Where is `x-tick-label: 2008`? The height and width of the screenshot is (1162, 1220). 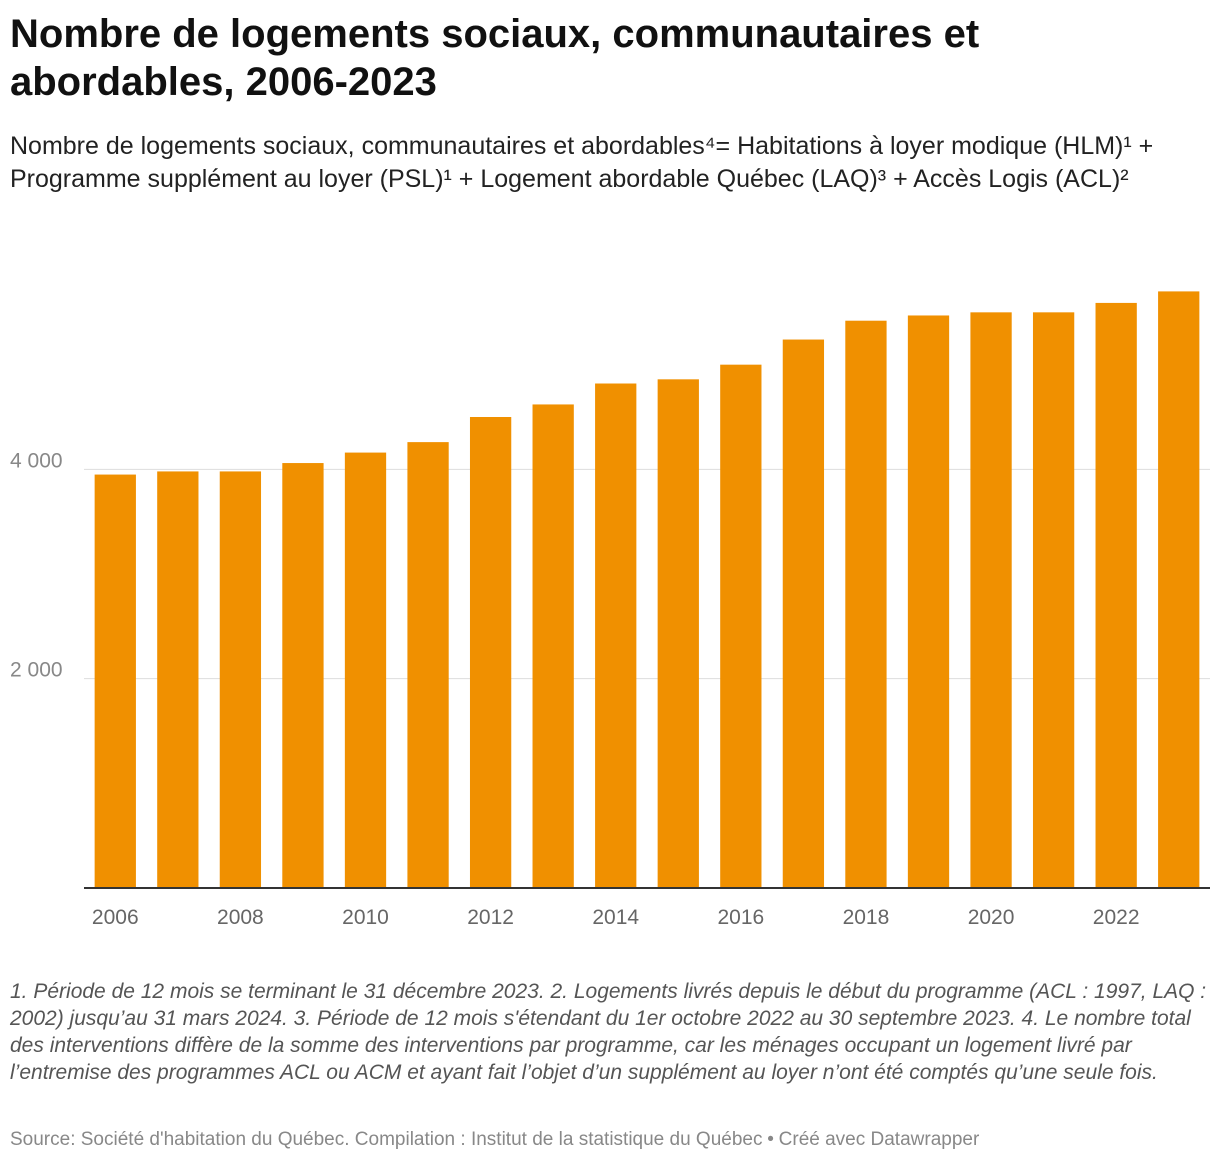 x-tick-label: 2008 is located at coordinates (240, 917).